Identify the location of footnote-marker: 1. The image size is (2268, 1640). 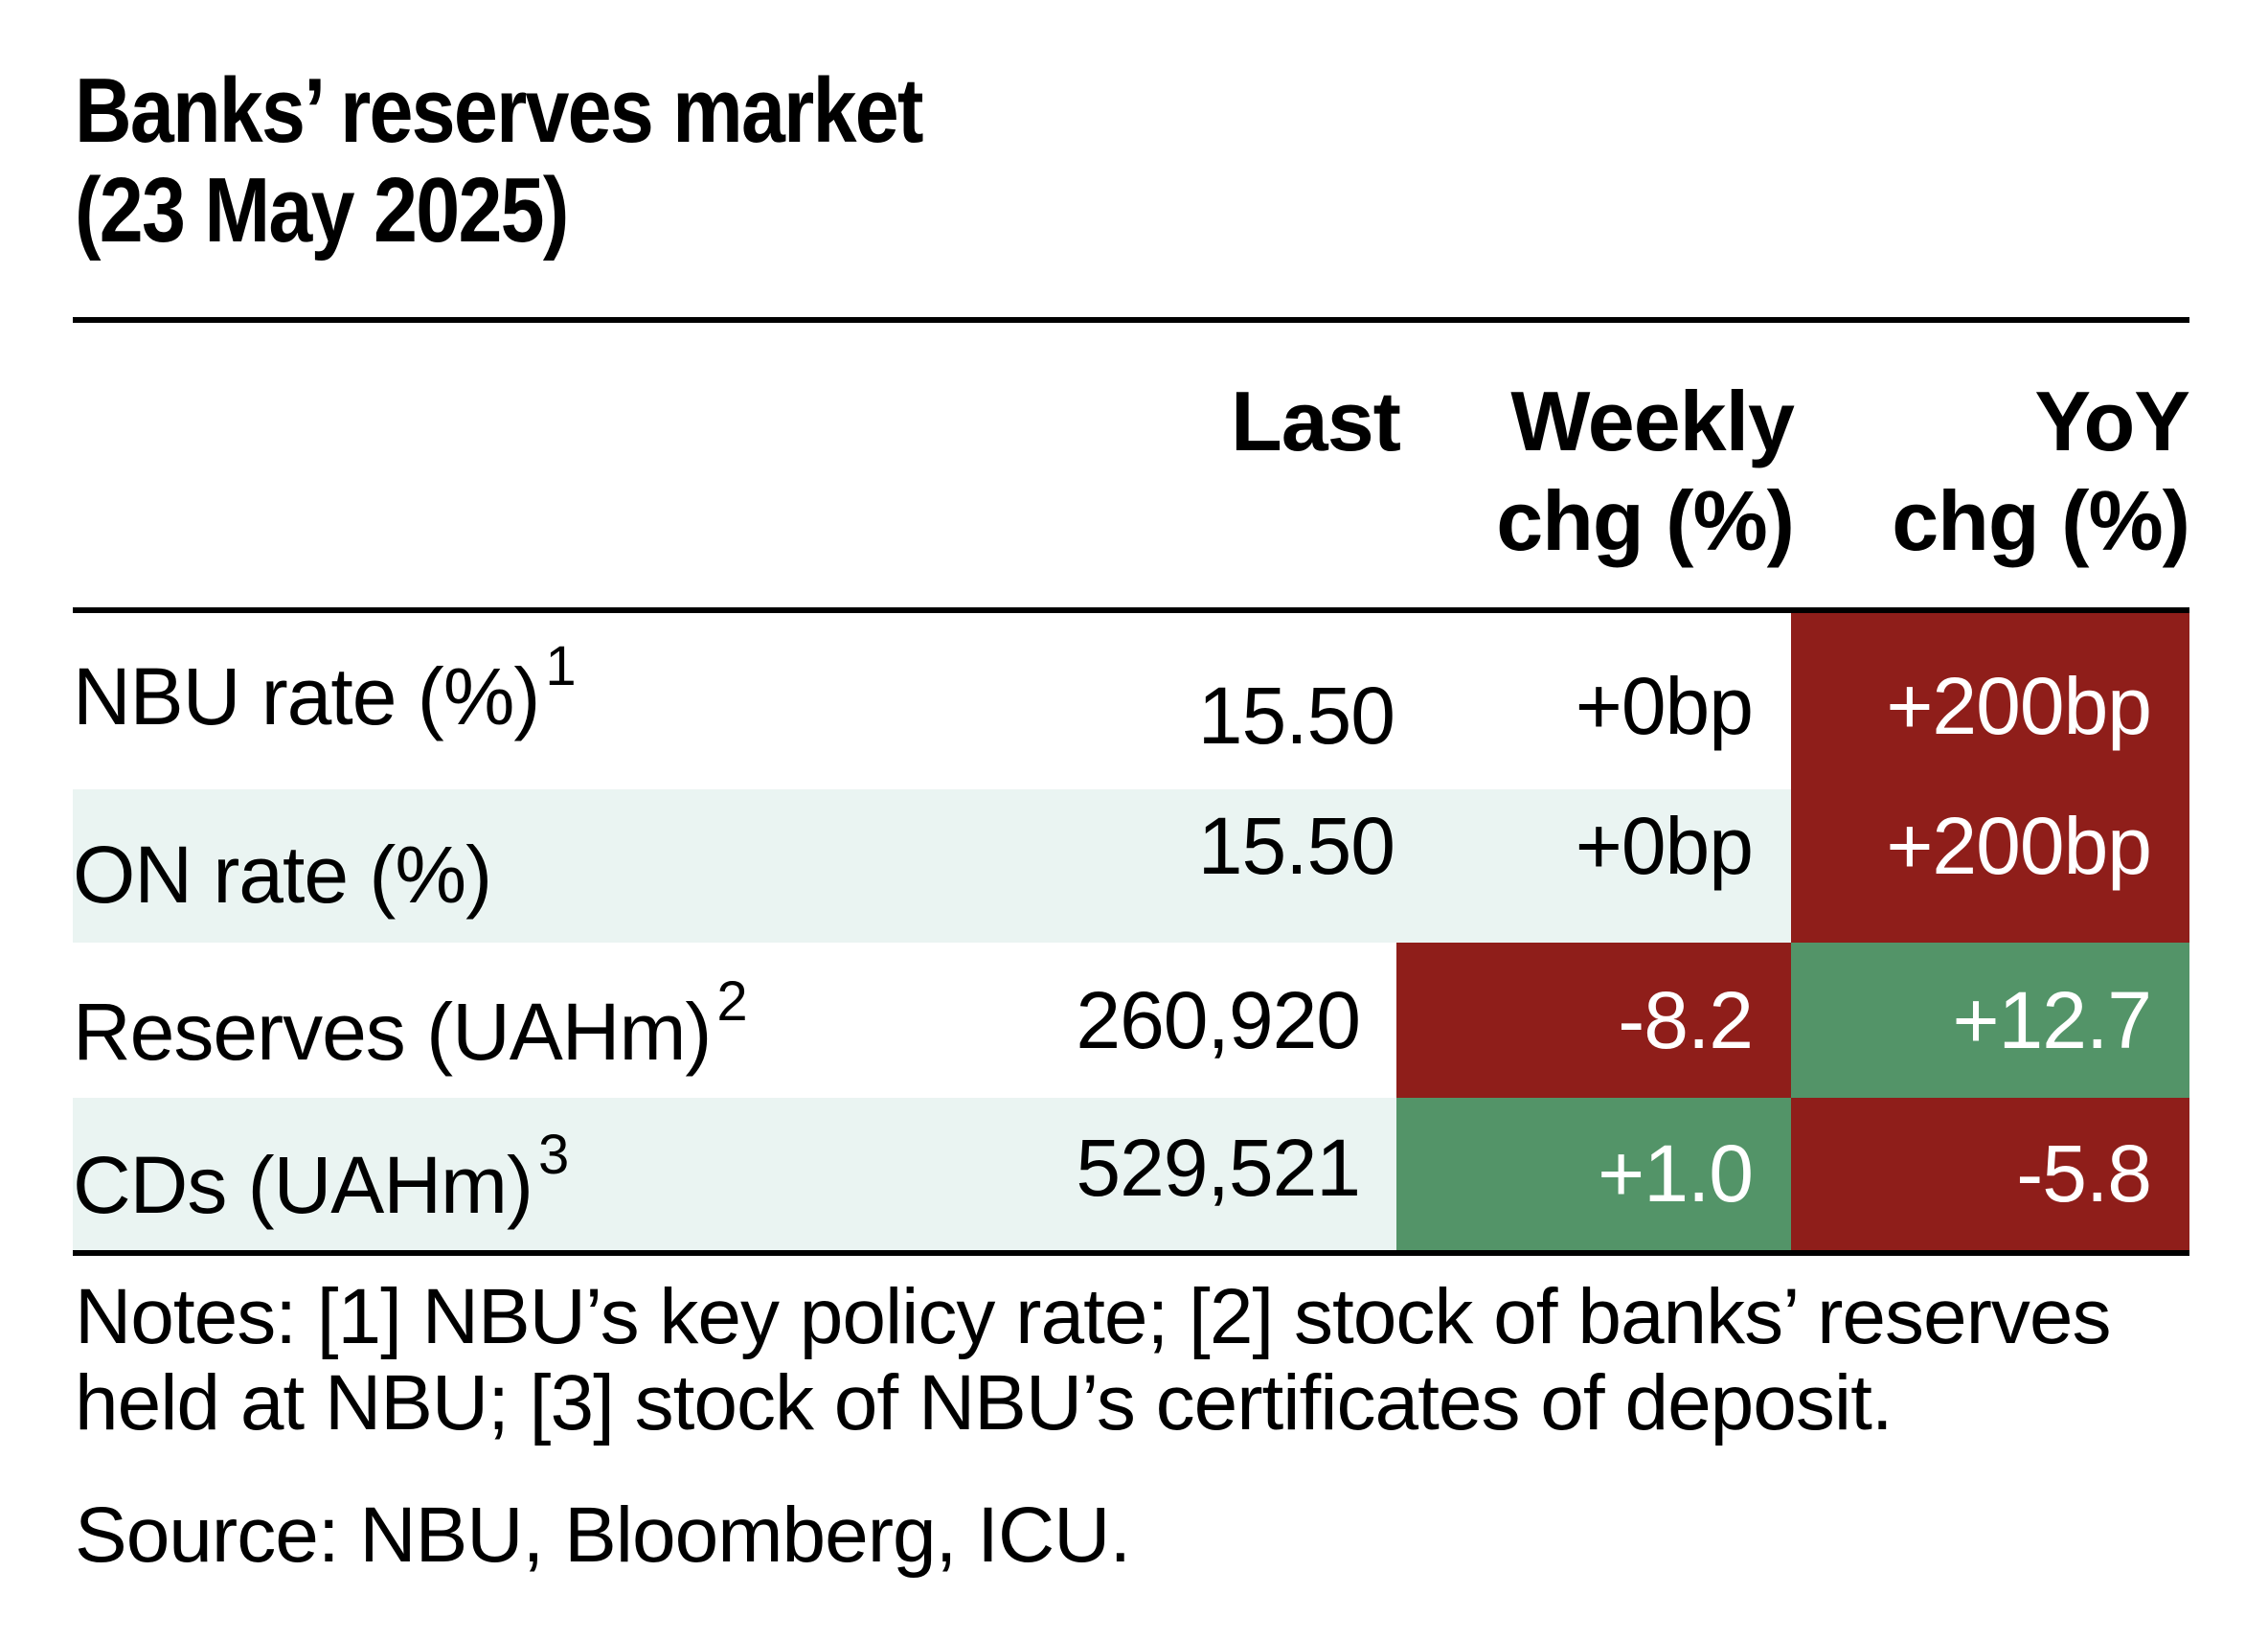
(560, 666).